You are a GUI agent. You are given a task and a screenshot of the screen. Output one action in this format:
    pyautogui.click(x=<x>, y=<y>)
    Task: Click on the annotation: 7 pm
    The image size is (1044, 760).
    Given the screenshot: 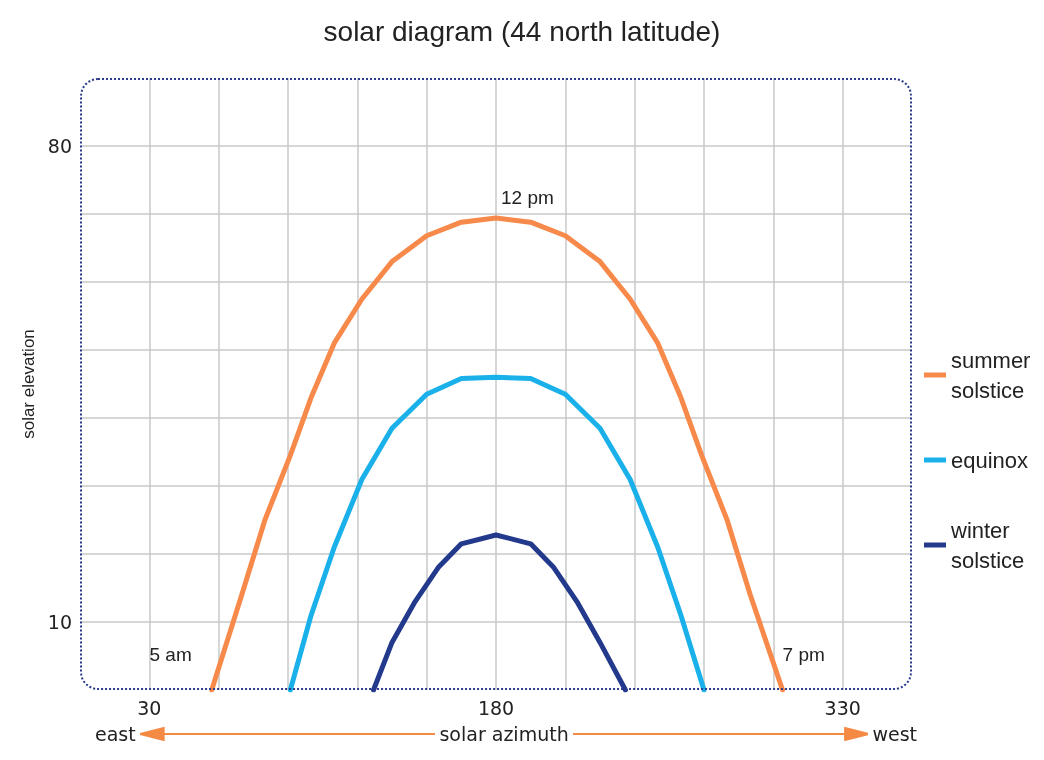 What is the action you would take?
    pyautogui.click(x=803, y=654)
    